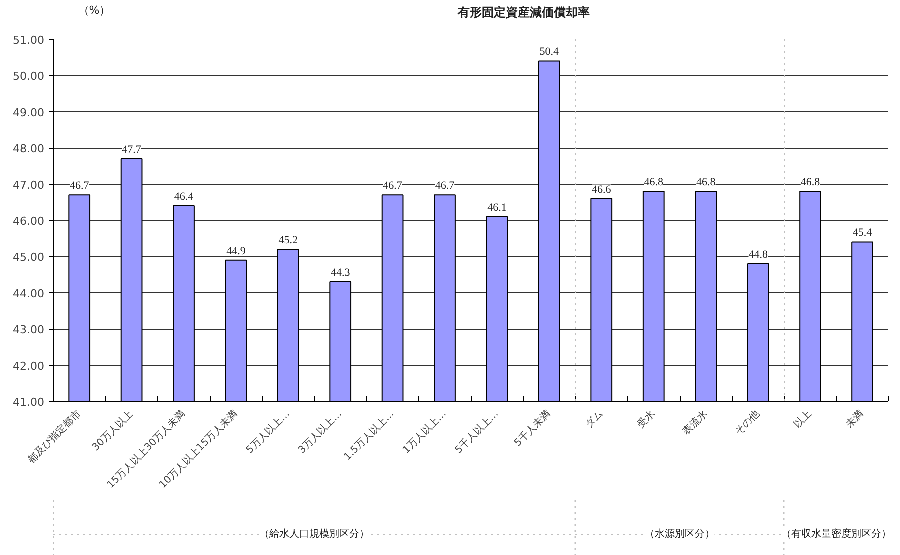  I want to click on x-tick-label: 30万人以上, so click(113, 431).